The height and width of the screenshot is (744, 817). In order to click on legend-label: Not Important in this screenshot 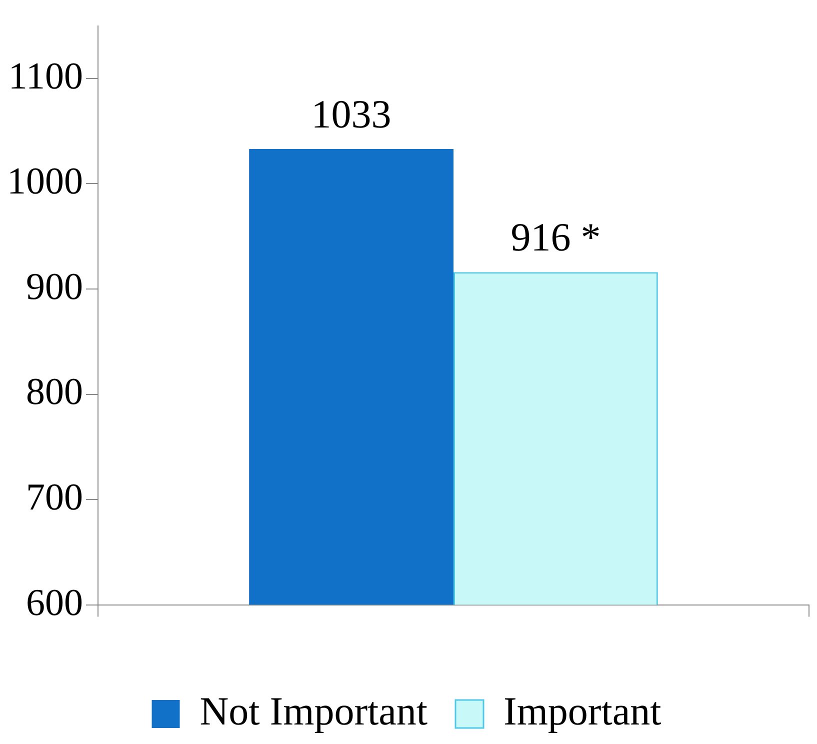, I will do `click(314, 711)`.